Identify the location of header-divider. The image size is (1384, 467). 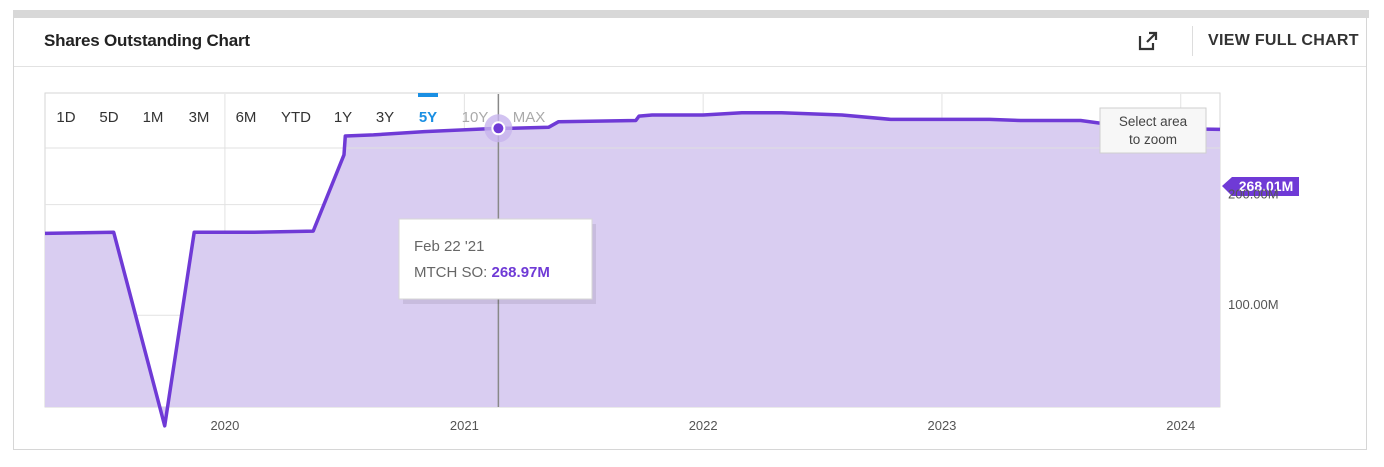
(1192, 41).